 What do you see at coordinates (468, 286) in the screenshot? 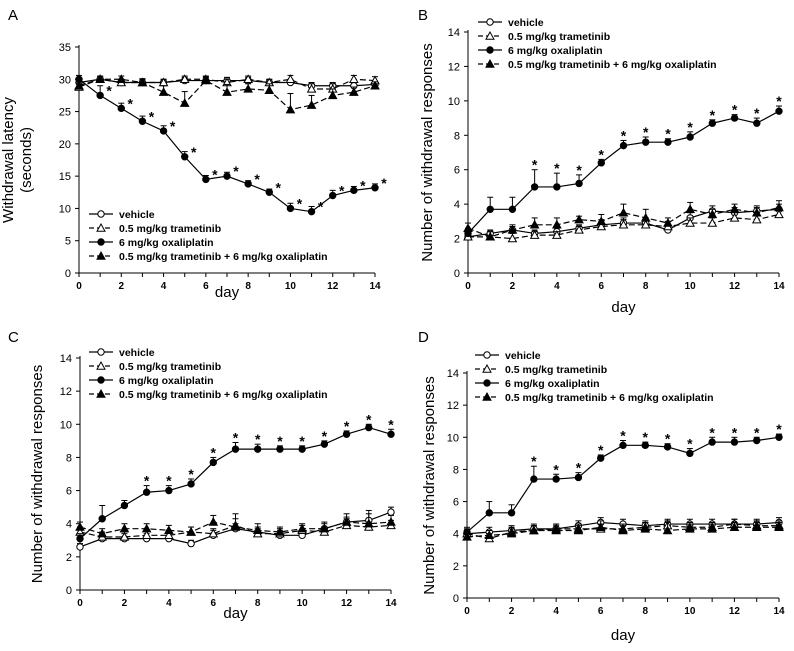
I see `x-tick-label: 0` at bounding box center [468, 286].